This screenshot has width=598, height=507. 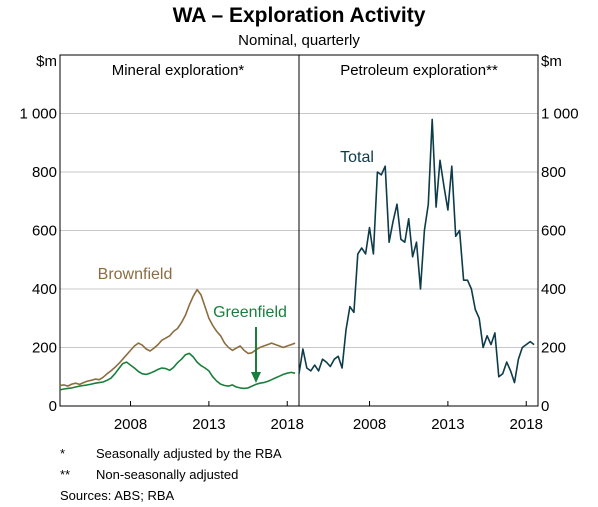 I want to click on greenfield-arrow-head, so click(x=256, y=377).